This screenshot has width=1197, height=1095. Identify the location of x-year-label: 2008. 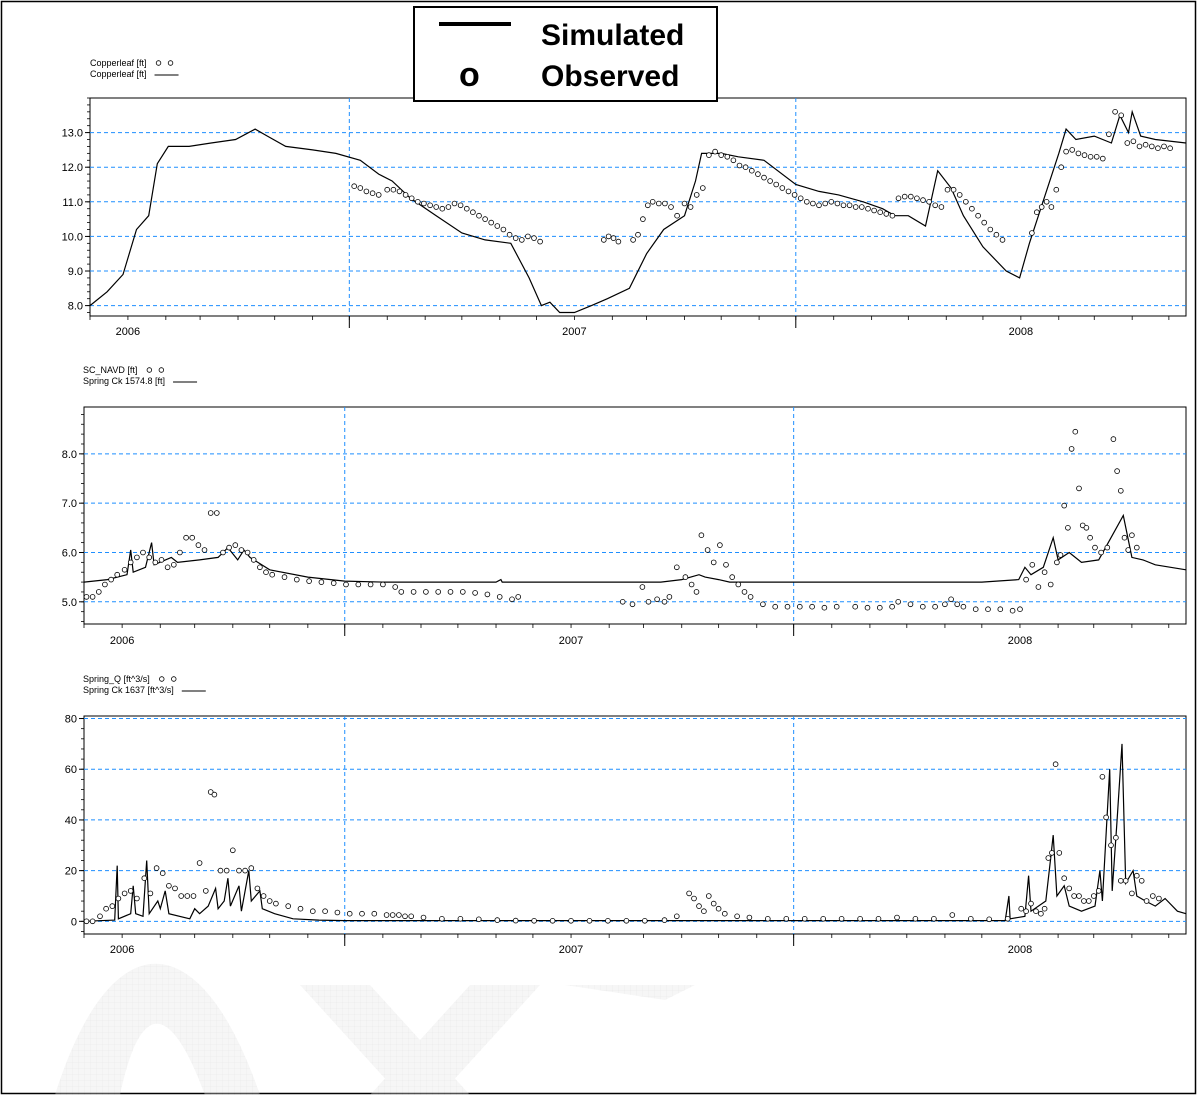
(1021, 332).